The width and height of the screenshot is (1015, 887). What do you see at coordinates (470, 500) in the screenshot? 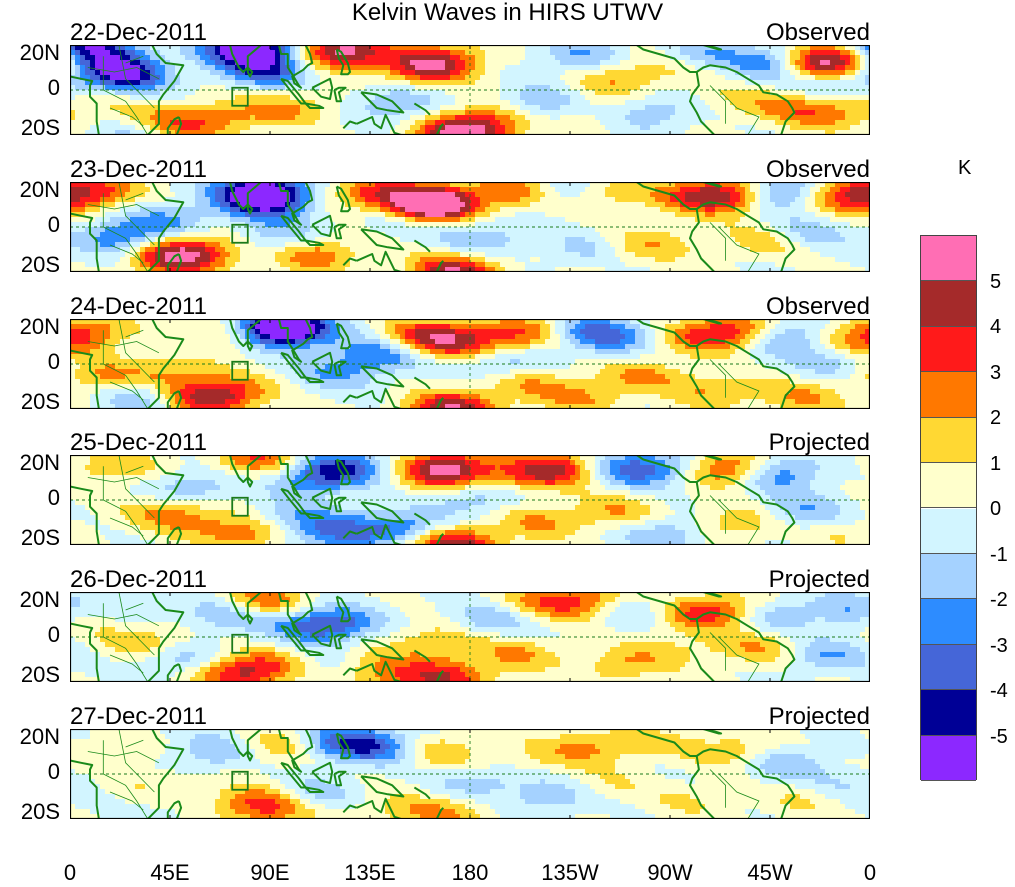
I see `anomaly-map` at bounding box center [470, 500].